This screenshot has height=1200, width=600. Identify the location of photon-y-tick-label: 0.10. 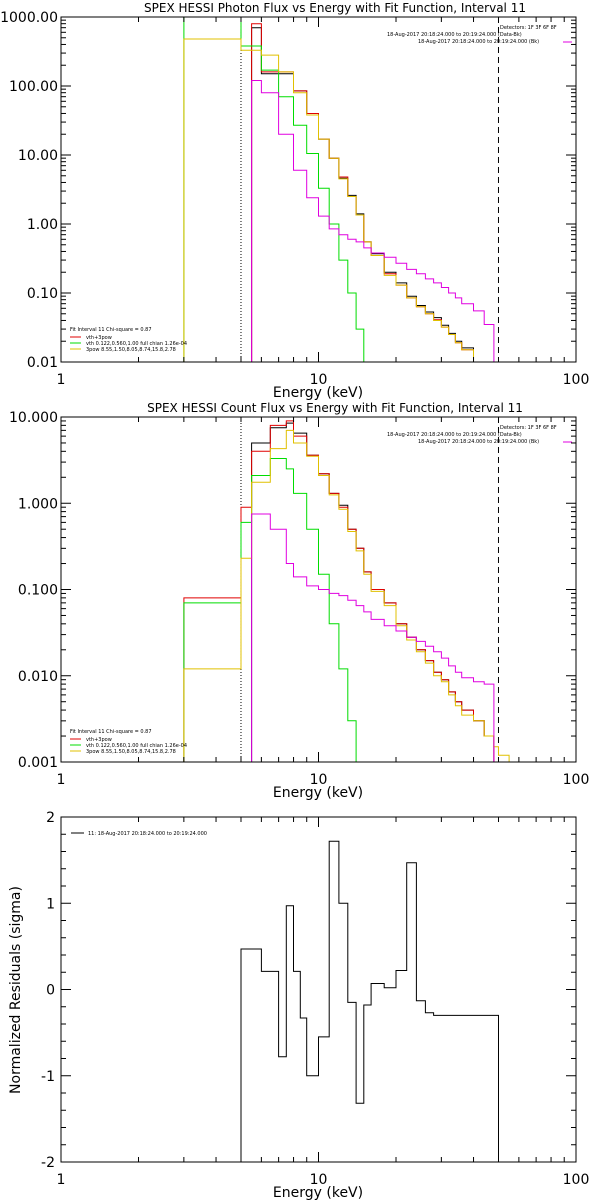
(42, 294).